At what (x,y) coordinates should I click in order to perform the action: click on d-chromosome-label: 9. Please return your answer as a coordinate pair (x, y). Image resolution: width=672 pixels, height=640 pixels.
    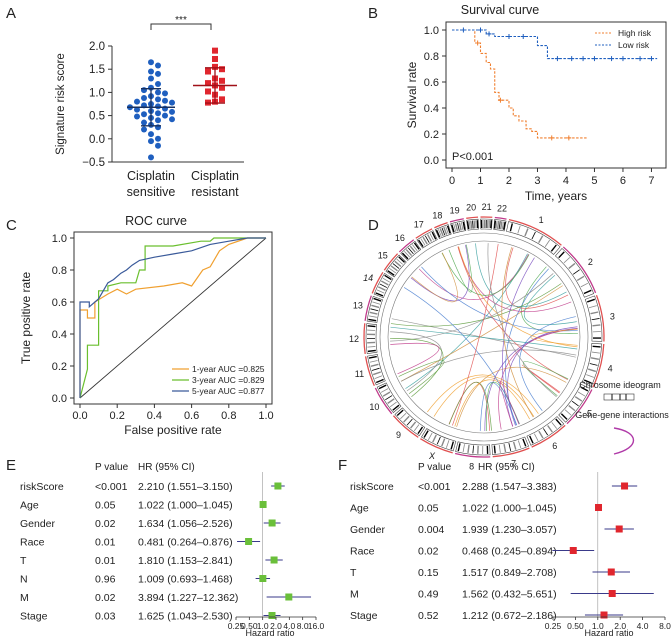
    Looking at the image, I should click on (398, 435).